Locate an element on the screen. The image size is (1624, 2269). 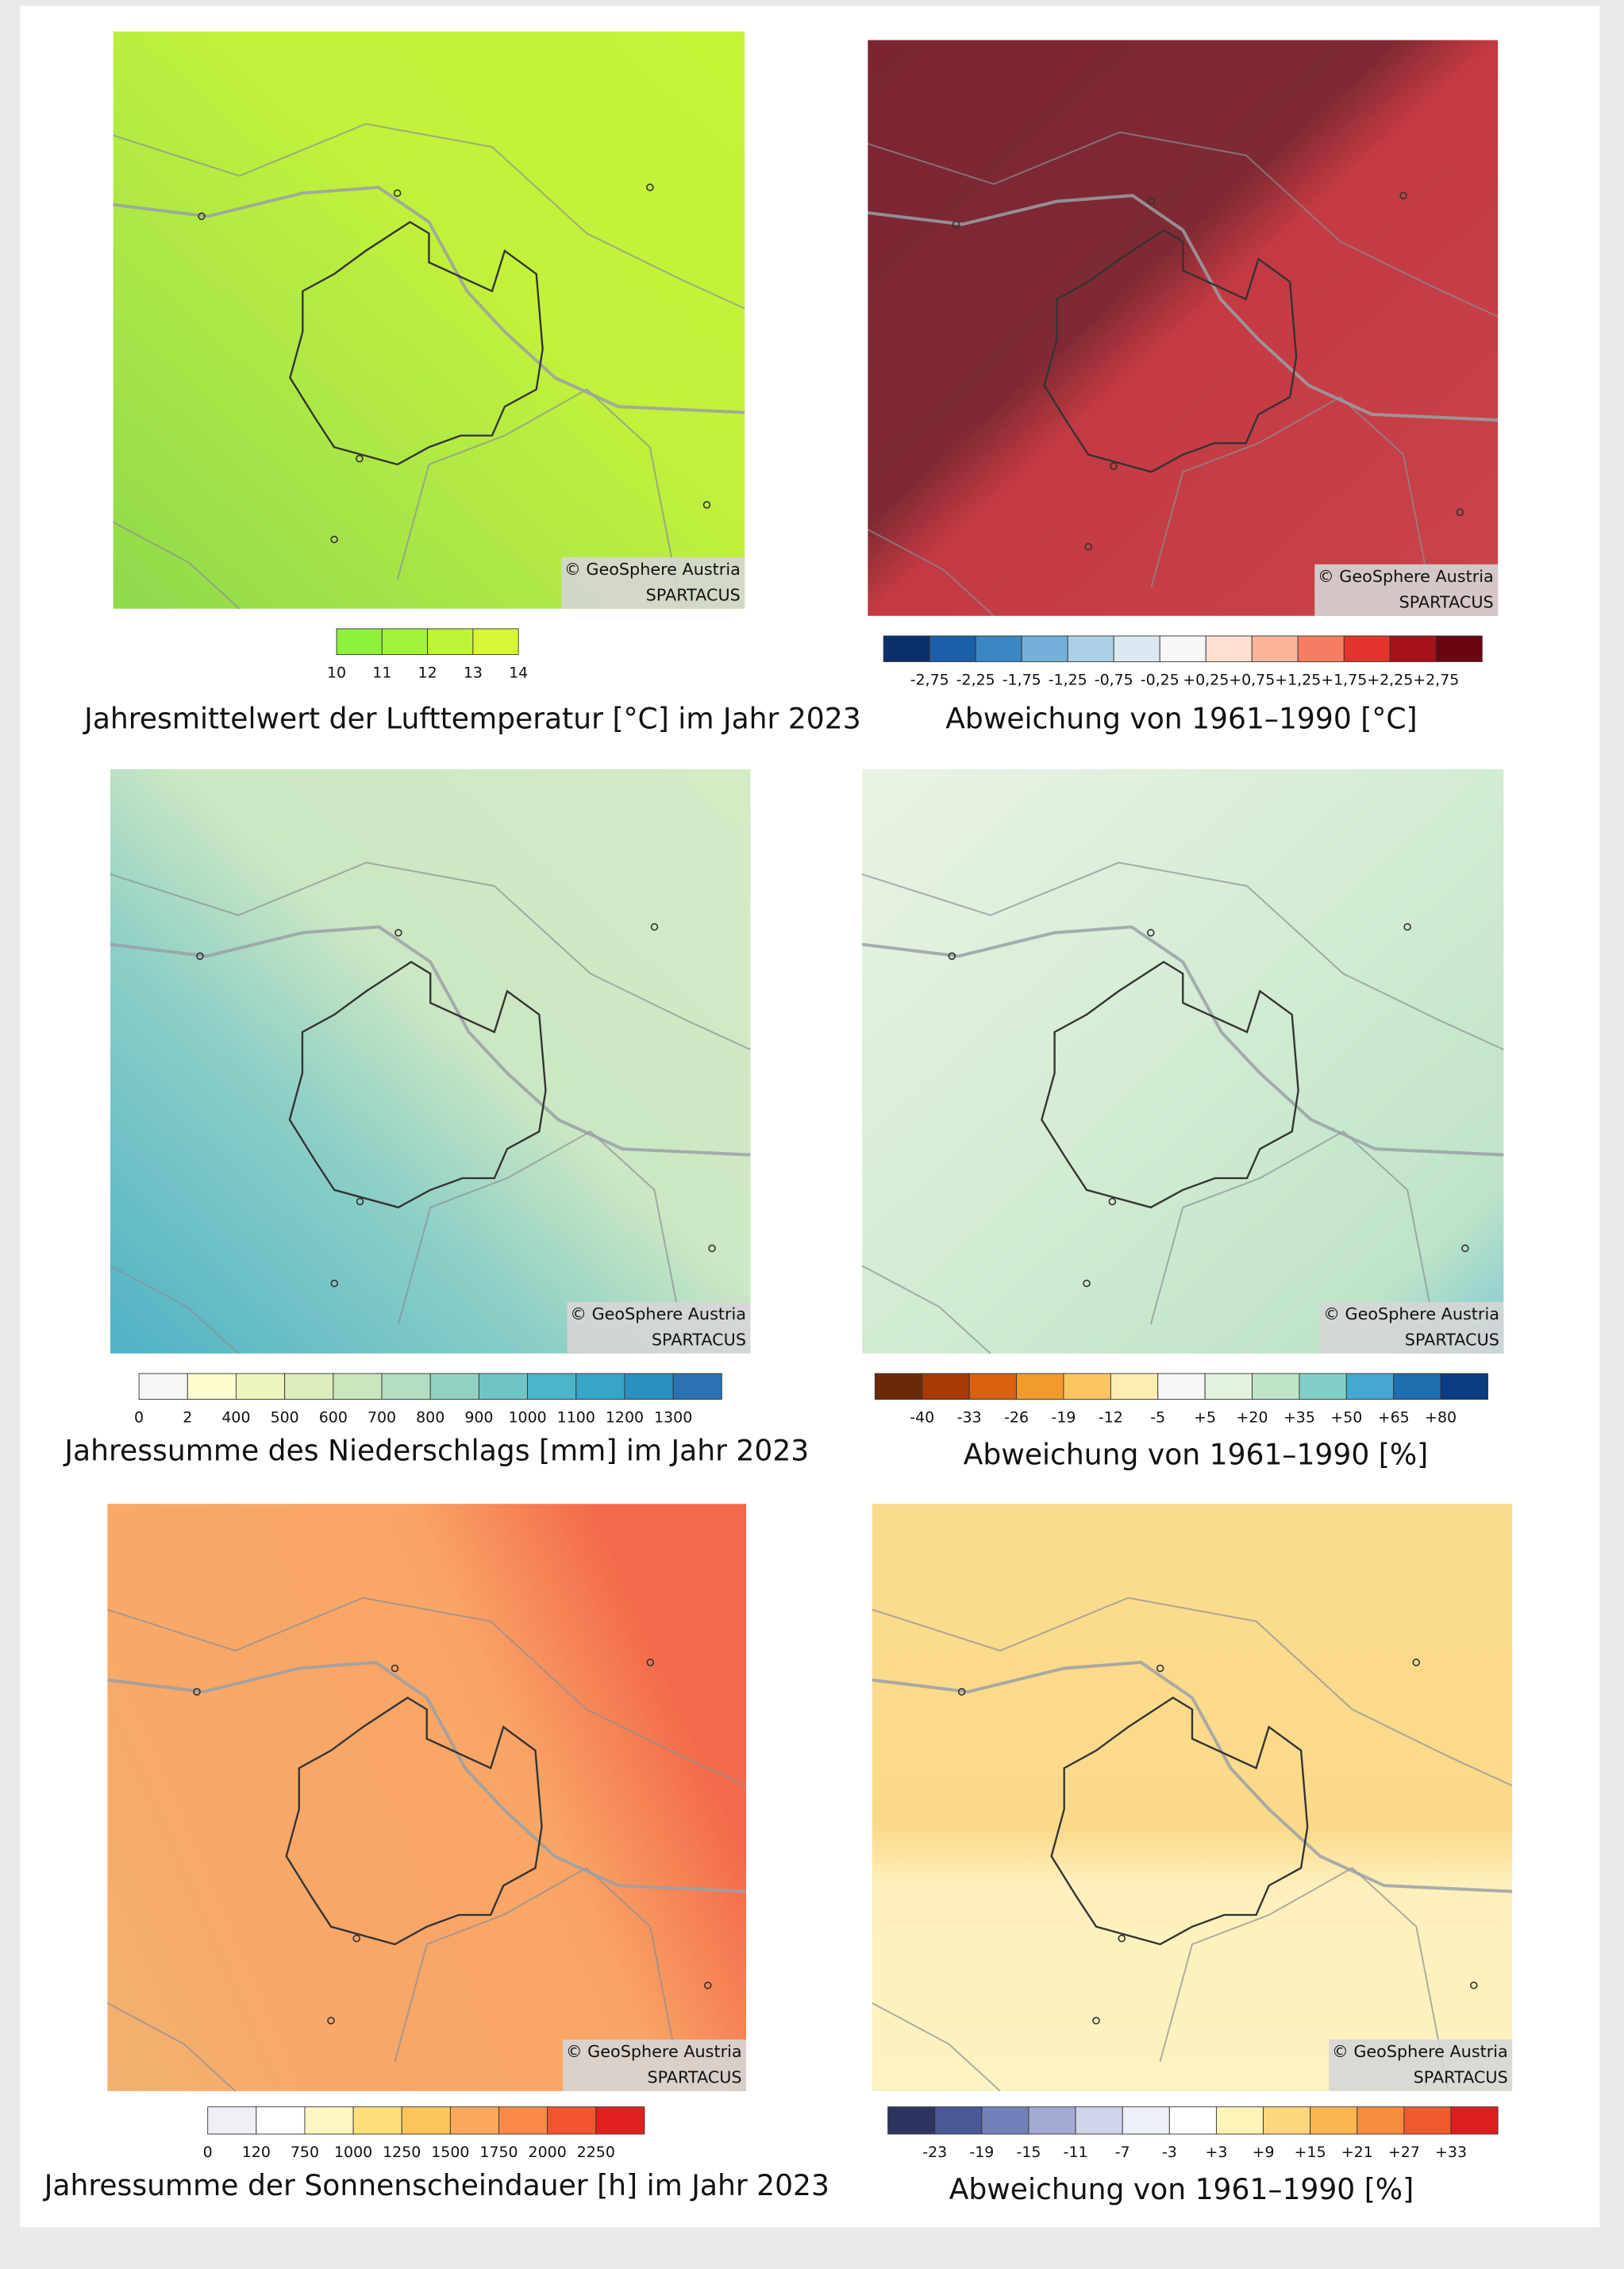
legend-label: 2250 is located at coordinates (596, 2152).